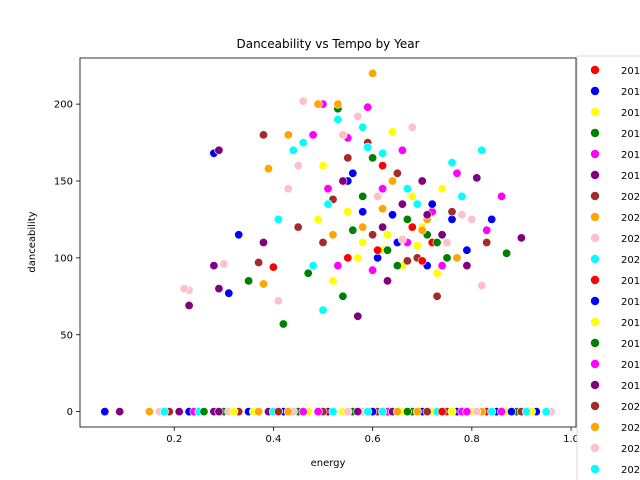  Describe the element at coordinates (273, 439) in the screenshot. I see `x-tick-label: 0.4` at that location.